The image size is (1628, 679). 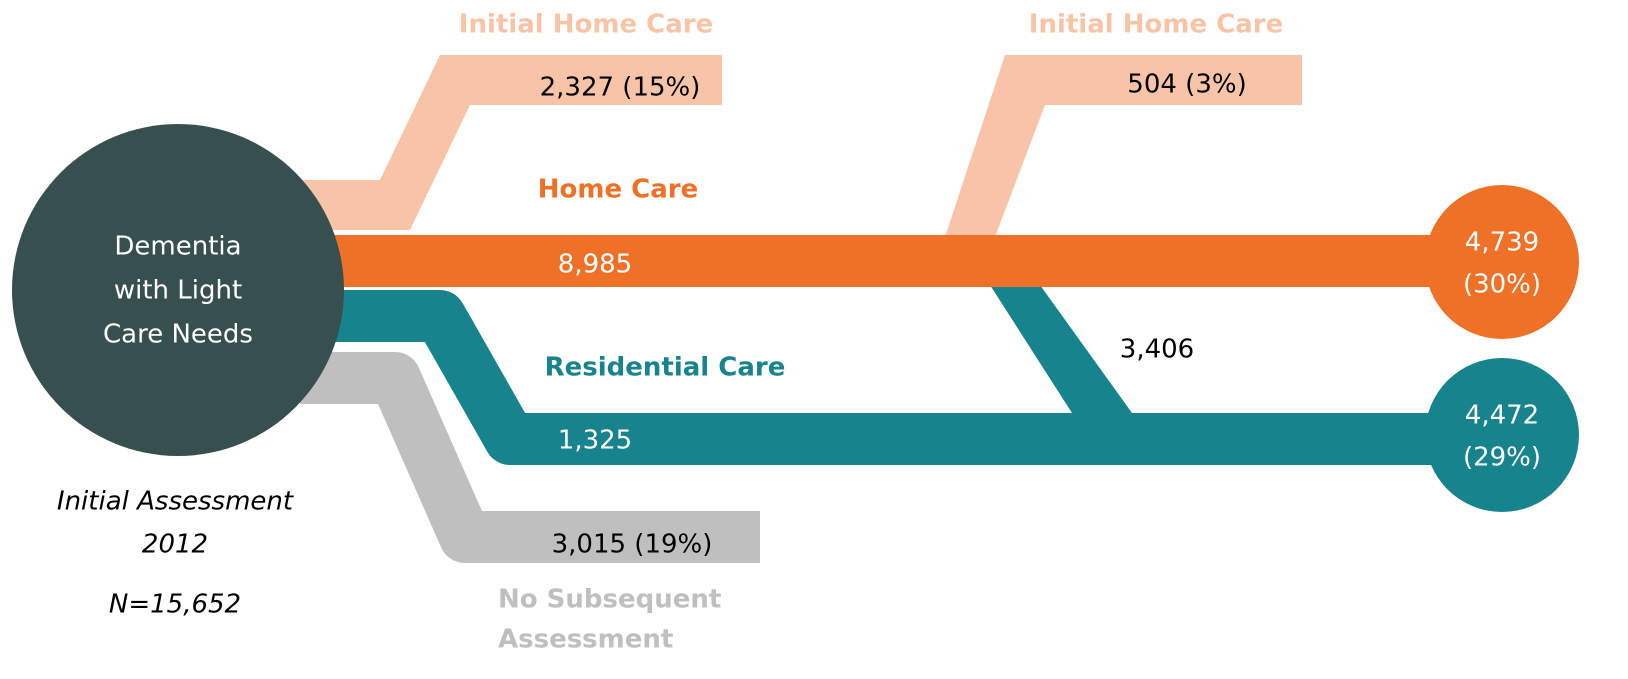 I want to click on home-care-outcome, so click(x=1502, y=262).